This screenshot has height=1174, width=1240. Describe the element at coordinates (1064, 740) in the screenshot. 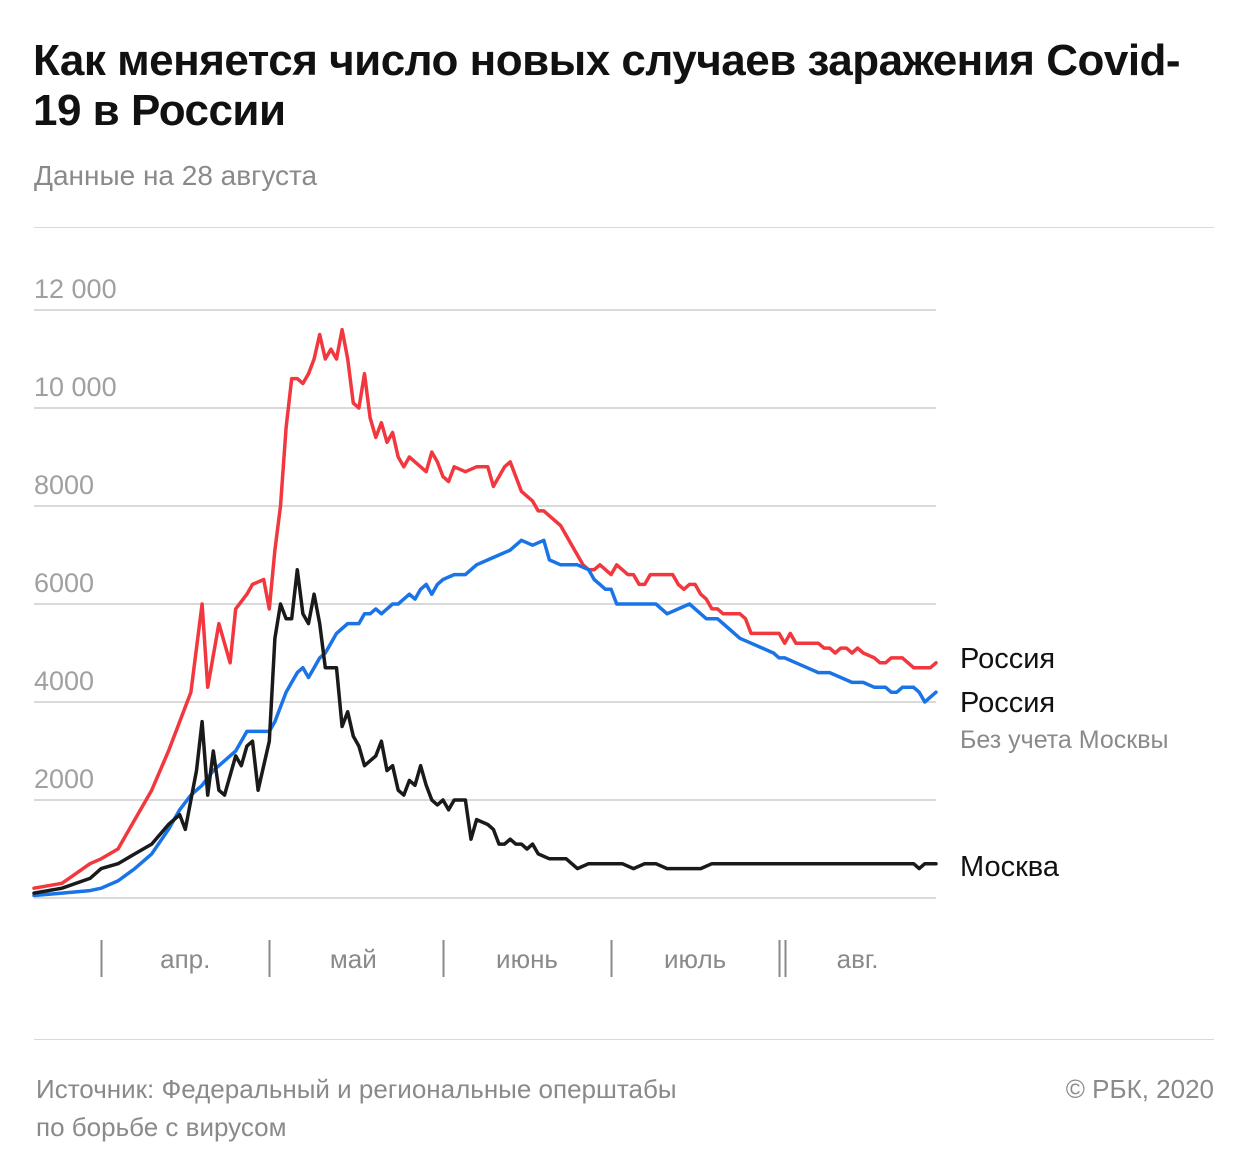

I see `series-sublabel: Без учета Москвы` at that location.